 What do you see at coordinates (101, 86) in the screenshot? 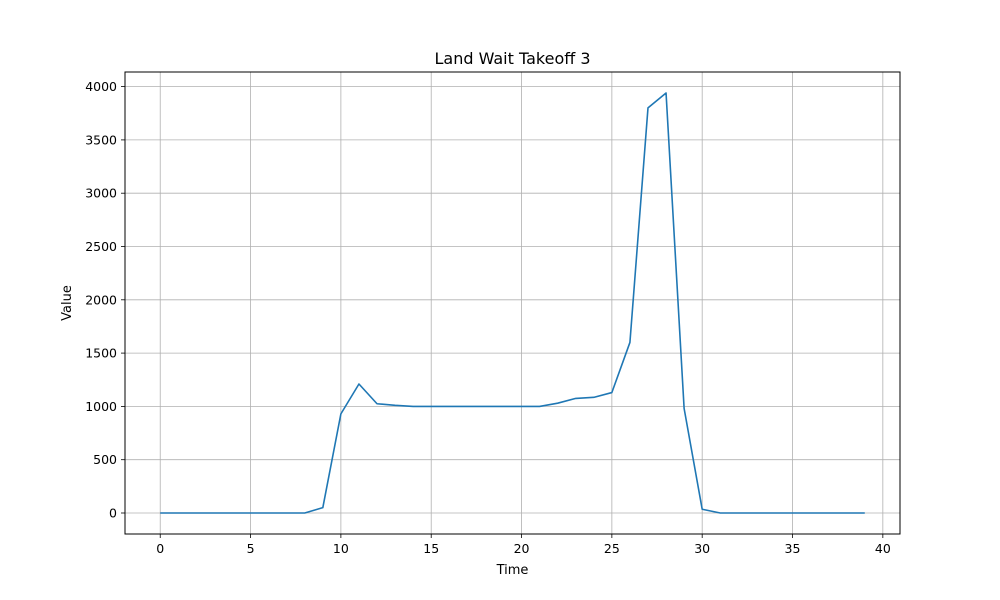
I see `y-tick-label: 4000` at bounding box center [101, 86].